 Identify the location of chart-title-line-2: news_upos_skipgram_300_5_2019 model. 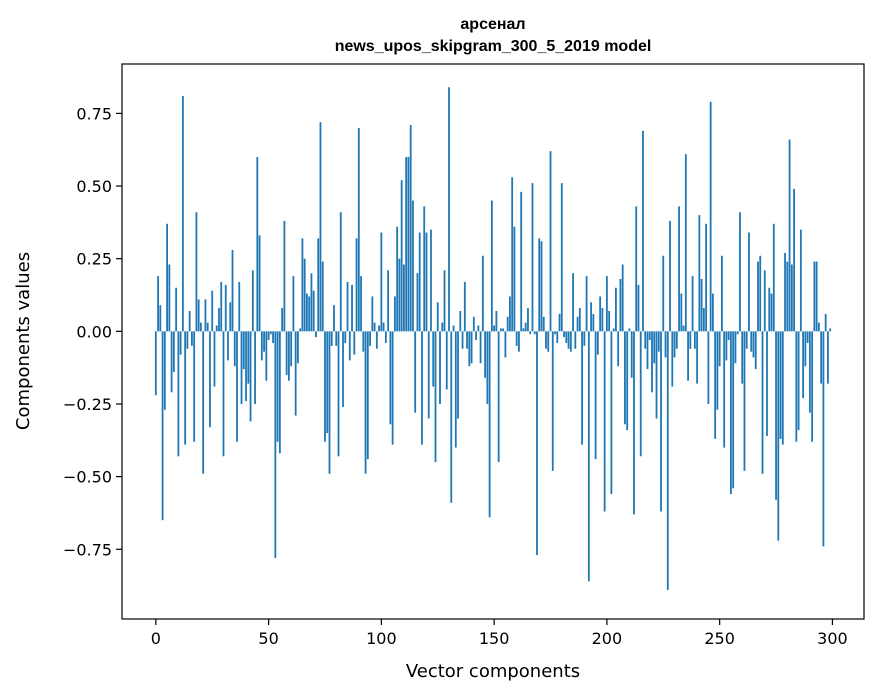
(493, 46).